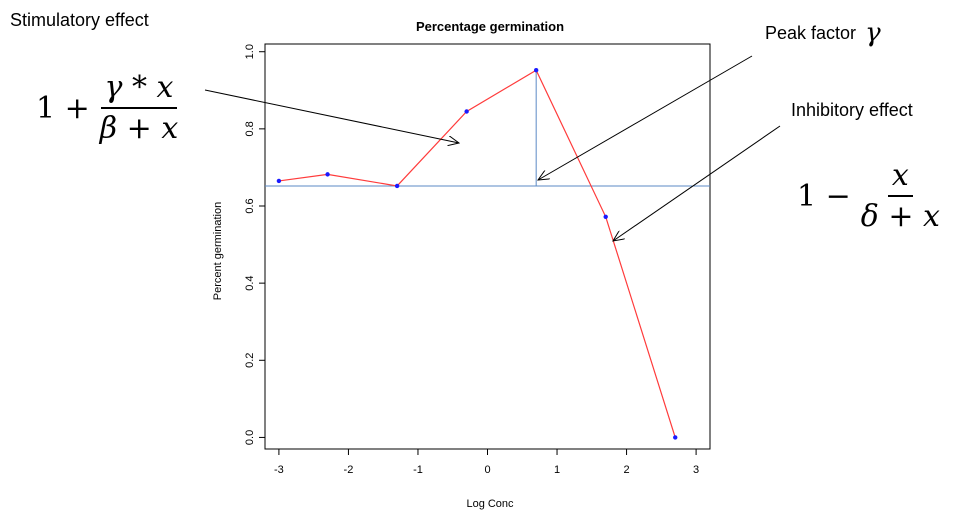 This screenshot has height=510, width=974. Describe the element at coordinates (250, 360) in the screenshot. I see `y-tick-label: 0.2` at that location.